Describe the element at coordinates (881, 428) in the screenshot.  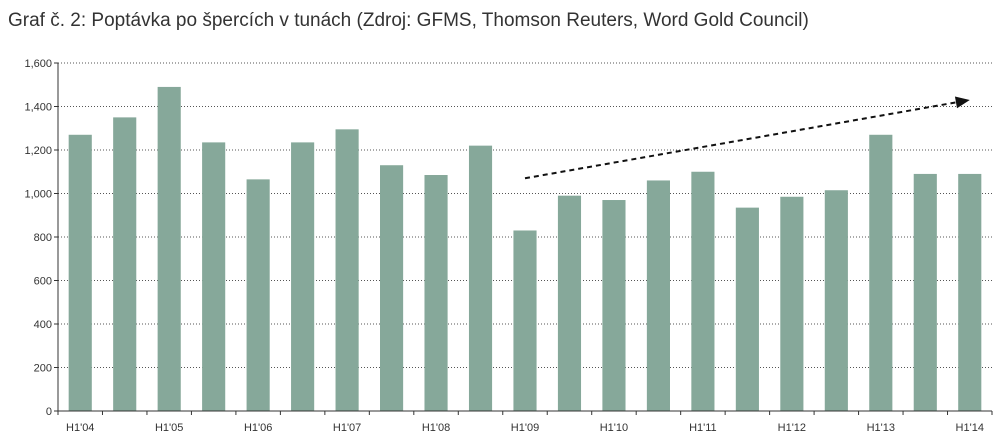
I see `x-tick-label: H1'13` at that location.